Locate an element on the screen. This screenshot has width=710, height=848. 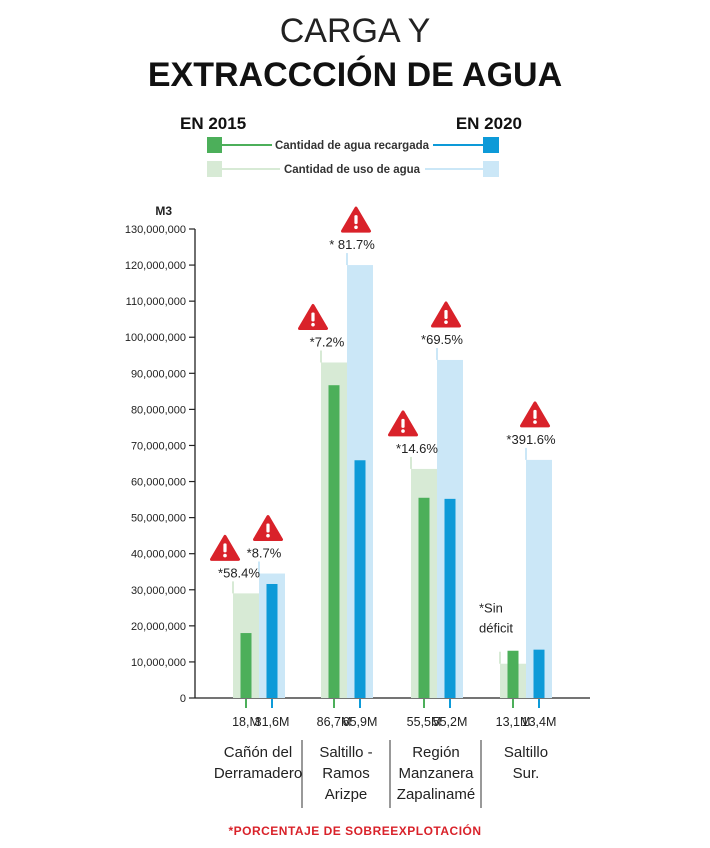
value-label-2020: 65,9M is located at coordinates (360, 722).